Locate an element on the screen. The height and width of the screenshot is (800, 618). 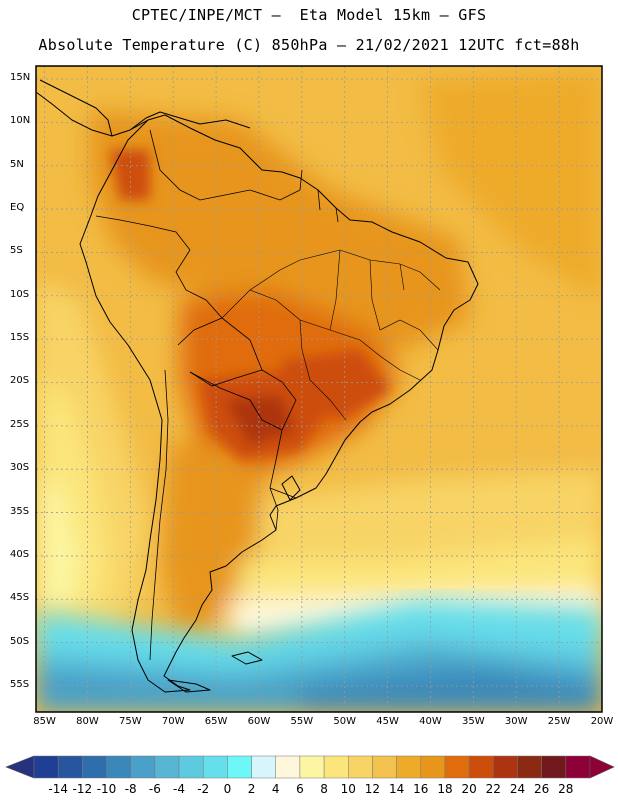
colorbar-label: 2 is located at coordinates (251, 789).